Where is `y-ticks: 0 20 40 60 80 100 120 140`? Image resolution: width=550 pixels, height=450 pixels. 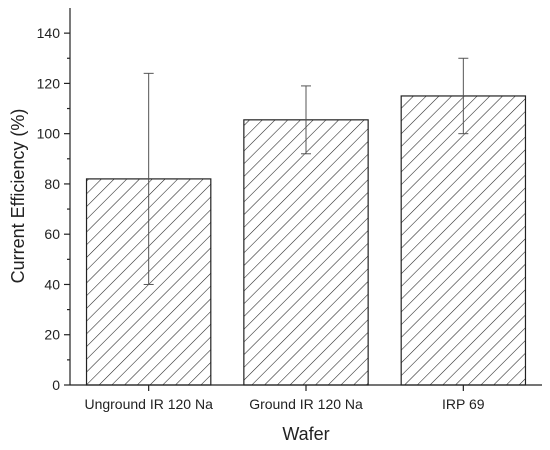
y-ticks: 0 20 40 60 80 100 120 140 is located at coordinates (53, 209).